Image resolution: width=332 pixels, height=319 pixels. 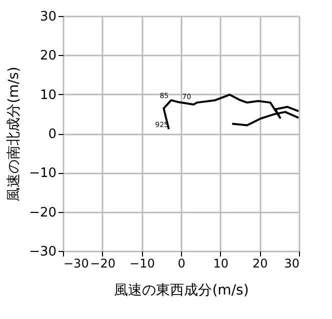 I want to click on x-tick-label: −30, so click(x=76, y=263).